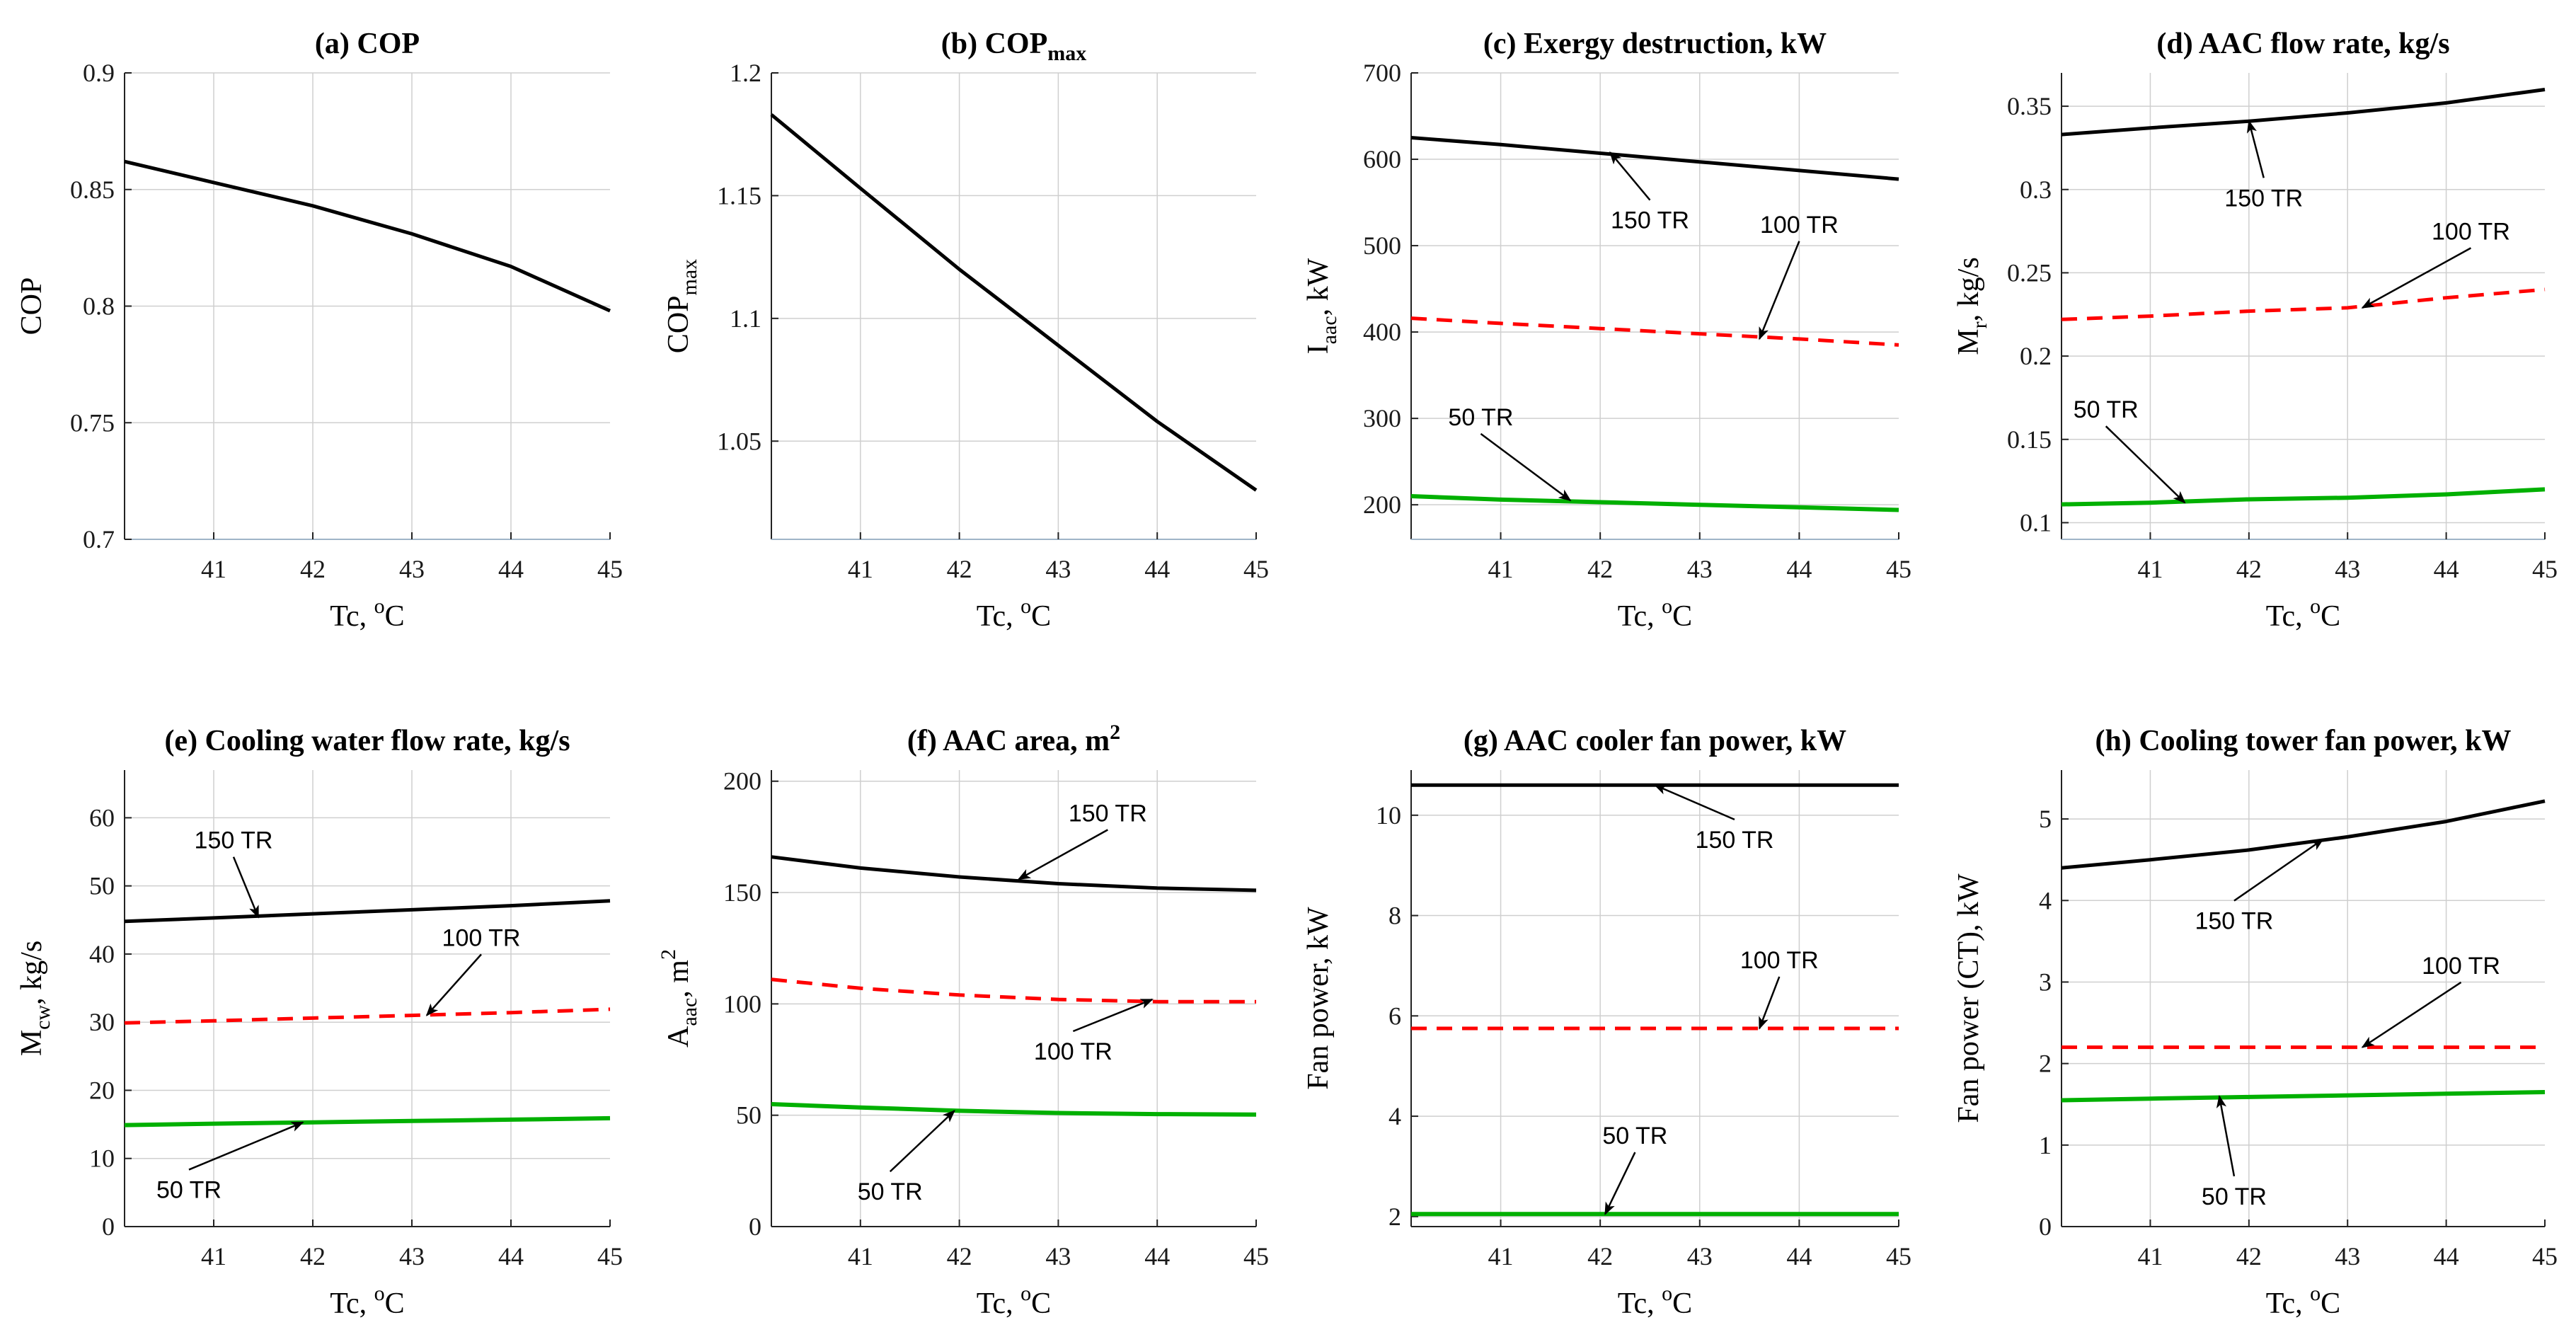  What do you see at coordinates (745, 73) in the screenshot?
I see `y-tick-label: 1.2` at bounding box center [745, 73].